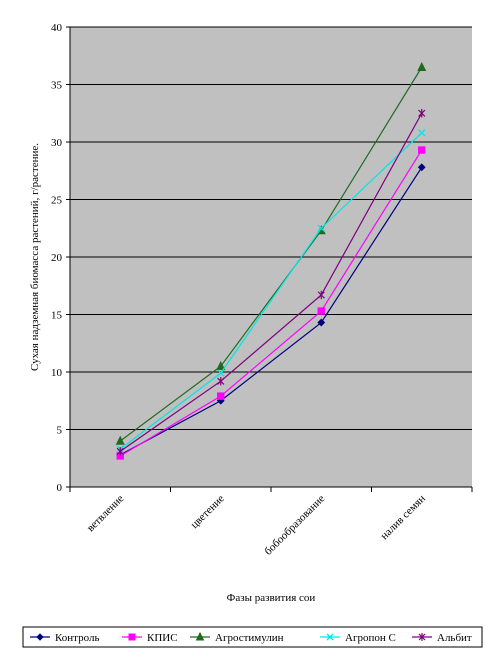 The width and height of the screenshot is (486, 659). What do you see at coordinates (294, 525) in the screenshot?
I see `x-tick-label: бобообразование` at bounding box center [294, 525].